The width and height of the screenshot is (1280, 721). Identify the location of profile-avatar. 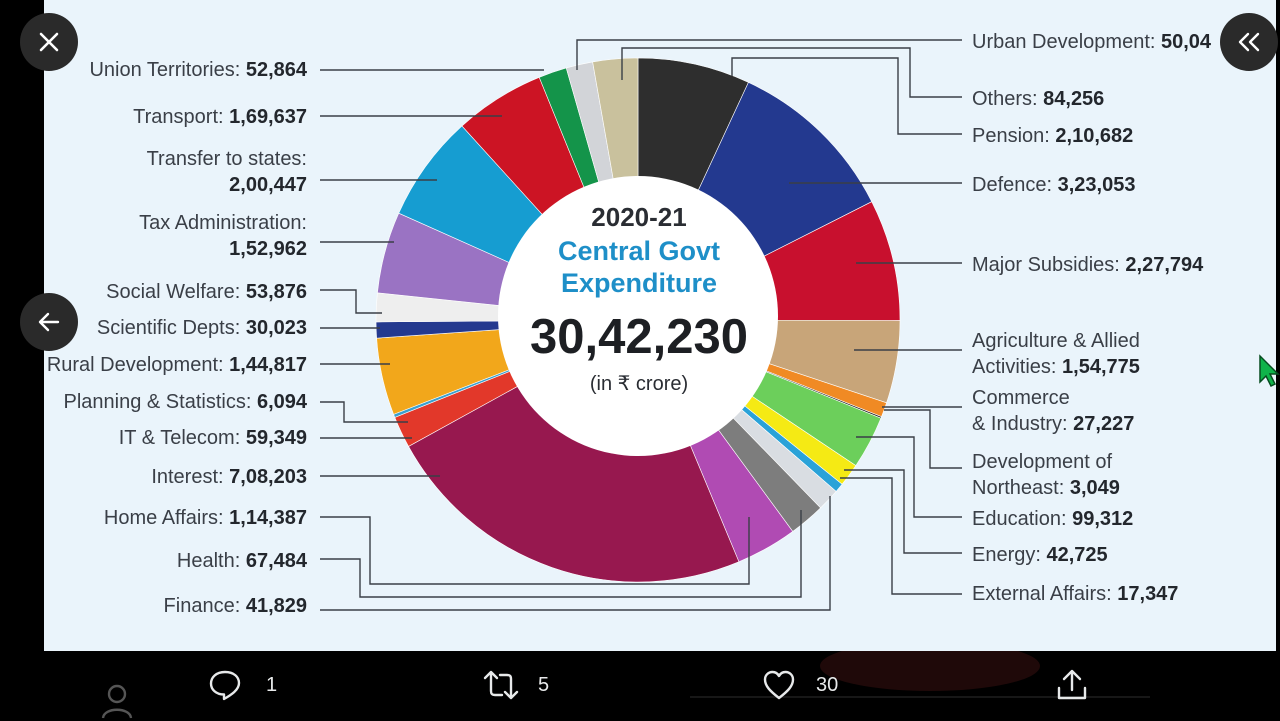
(117, 701).